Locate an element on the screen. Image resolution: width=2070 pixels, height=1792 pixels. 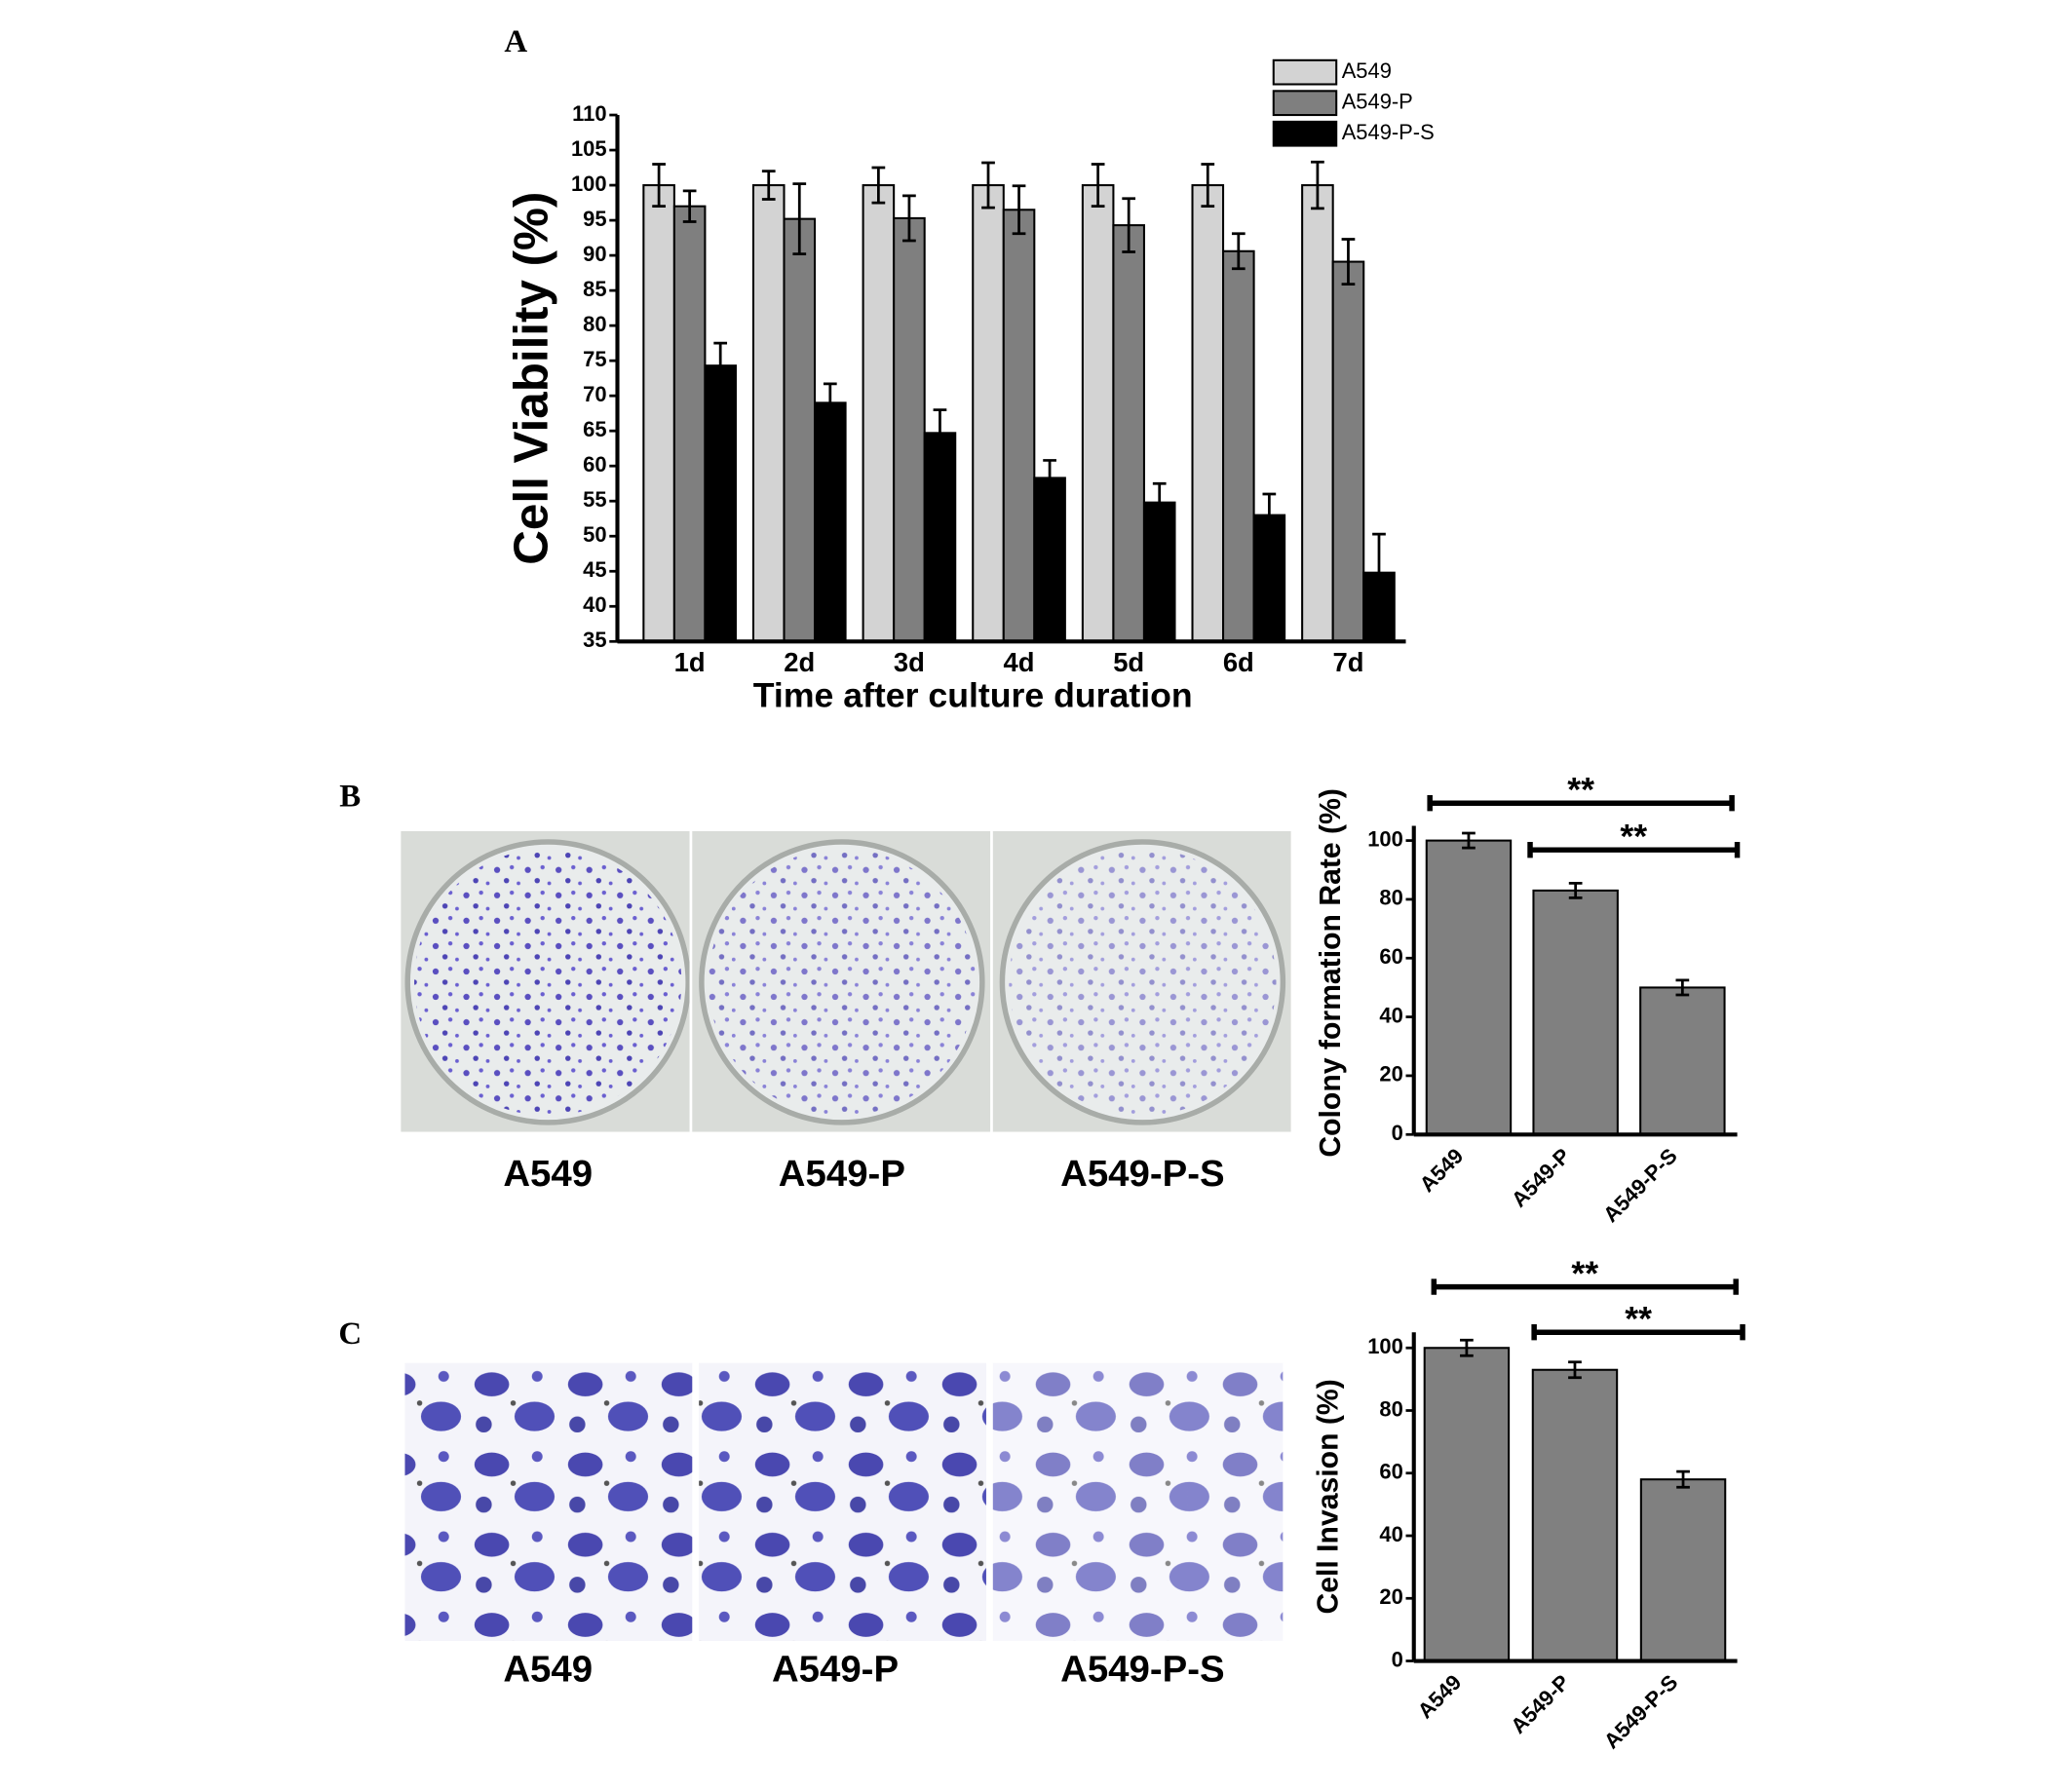
x-tick-label: 7d is located at coordinates (1347, 662).